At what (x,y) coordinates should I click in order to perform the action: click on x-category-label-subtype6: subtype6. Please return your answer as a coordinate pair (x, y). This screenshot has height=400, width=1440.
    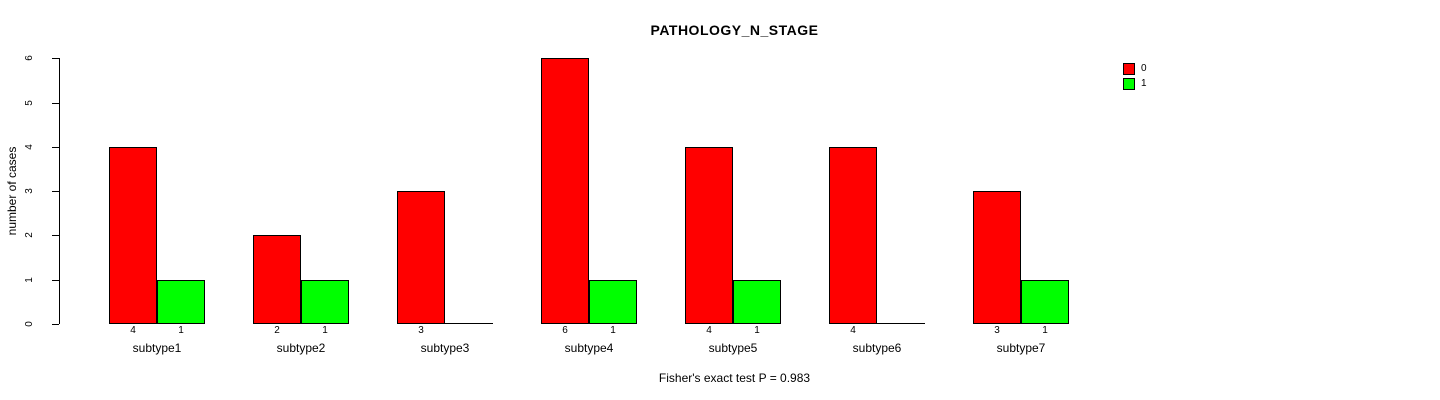
    Looking at the image, I should click on (877, 348).